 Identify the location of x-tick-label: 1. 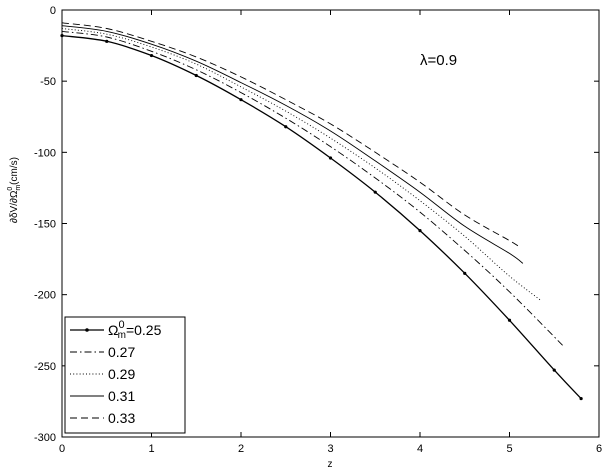
(151, 449).